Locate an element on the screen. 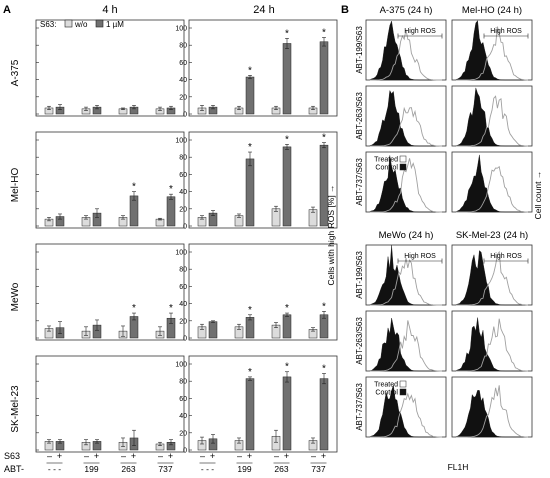 The image size is (550, 478). row-label-a375: A-375 is located at coordinates (15, 72).